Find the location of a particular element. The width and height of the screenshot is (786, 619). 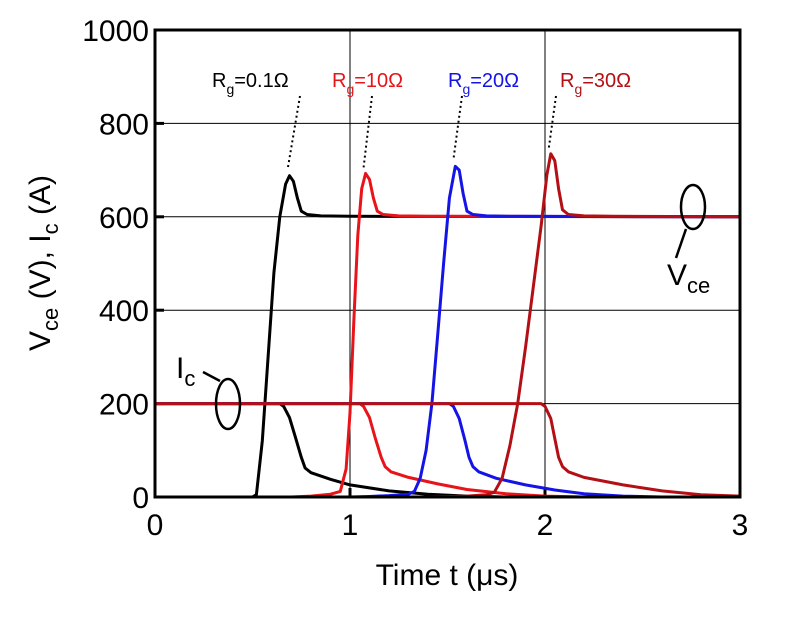

series-2-ic-line is located at coordinates (447, 450).